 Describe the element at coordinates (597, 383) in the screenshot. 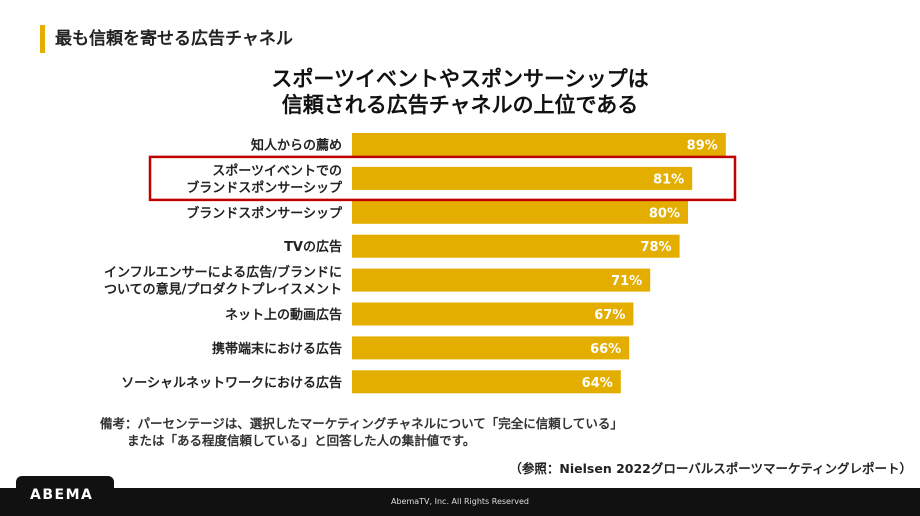

I see `value-label-8: 64%` at that location.